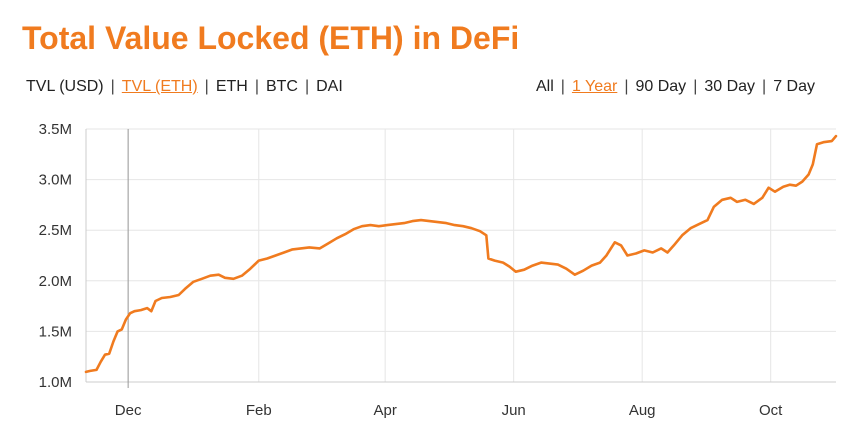 Image resolution: width=851 pixels, height=429 pixels. Describe the element at coordinates (55, 180) in the screenshot. I see `y-tick-label: 3.0M` at that location.